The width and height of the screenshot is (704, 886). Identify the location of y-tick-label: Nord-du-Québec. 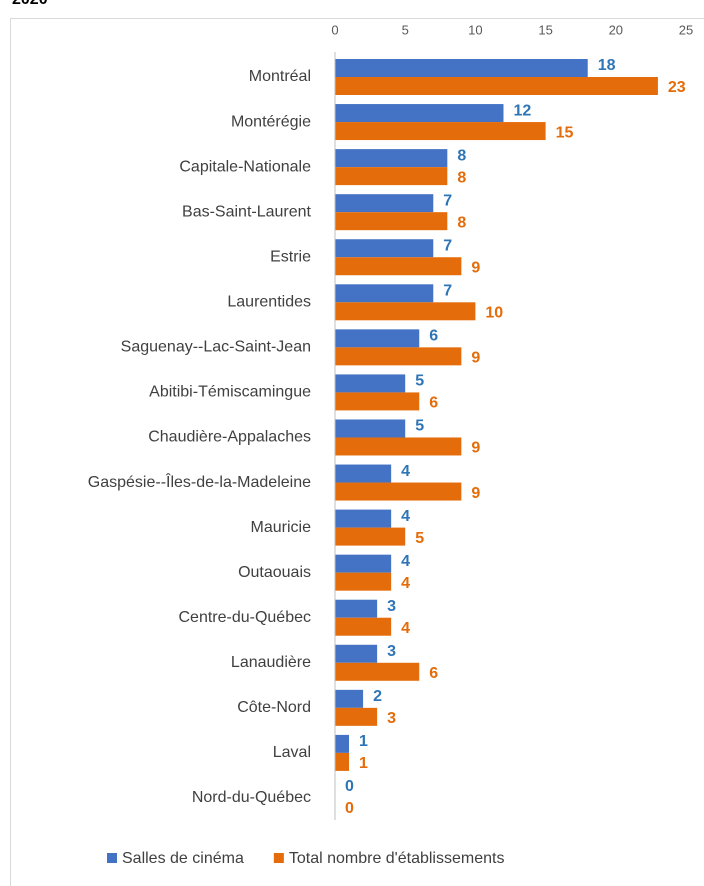
(251, 797).